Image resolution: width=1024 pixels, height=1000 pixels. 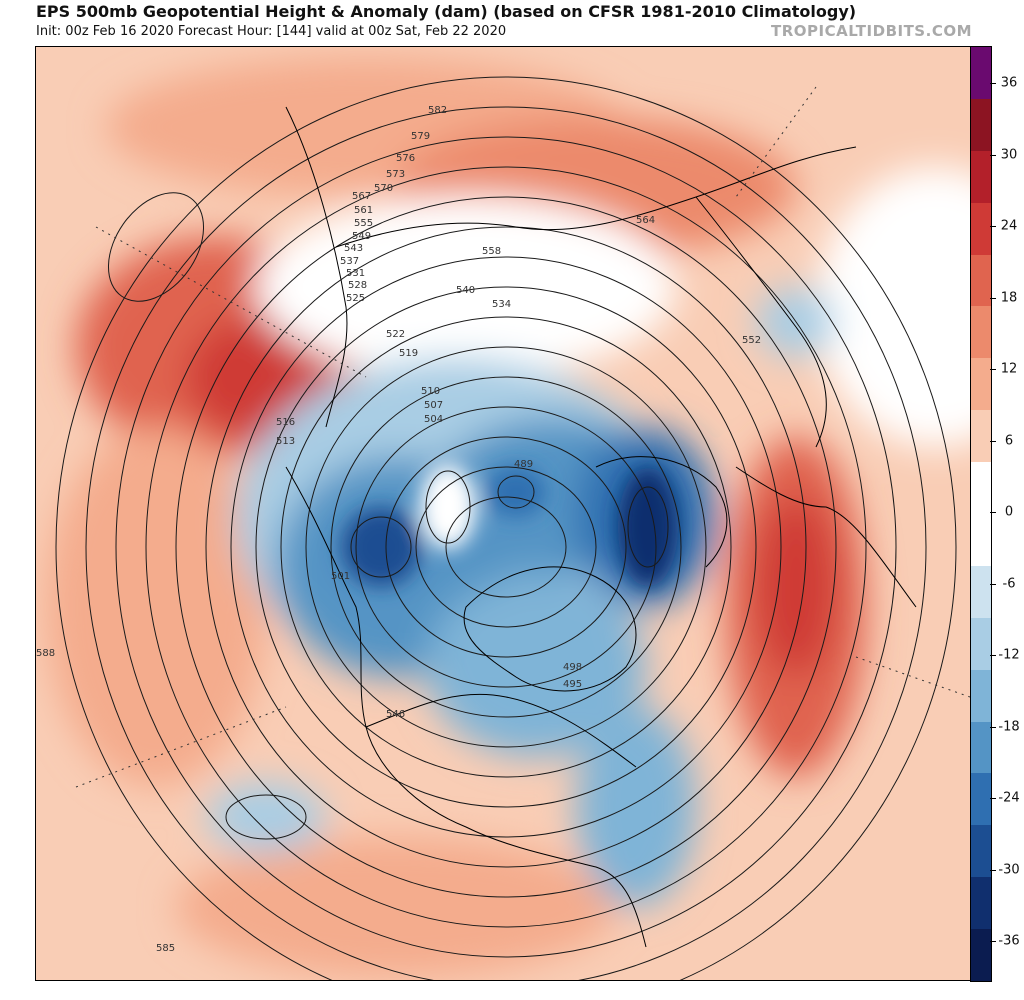 I want to click on contour-label: 582, so click(x=437, y=110).